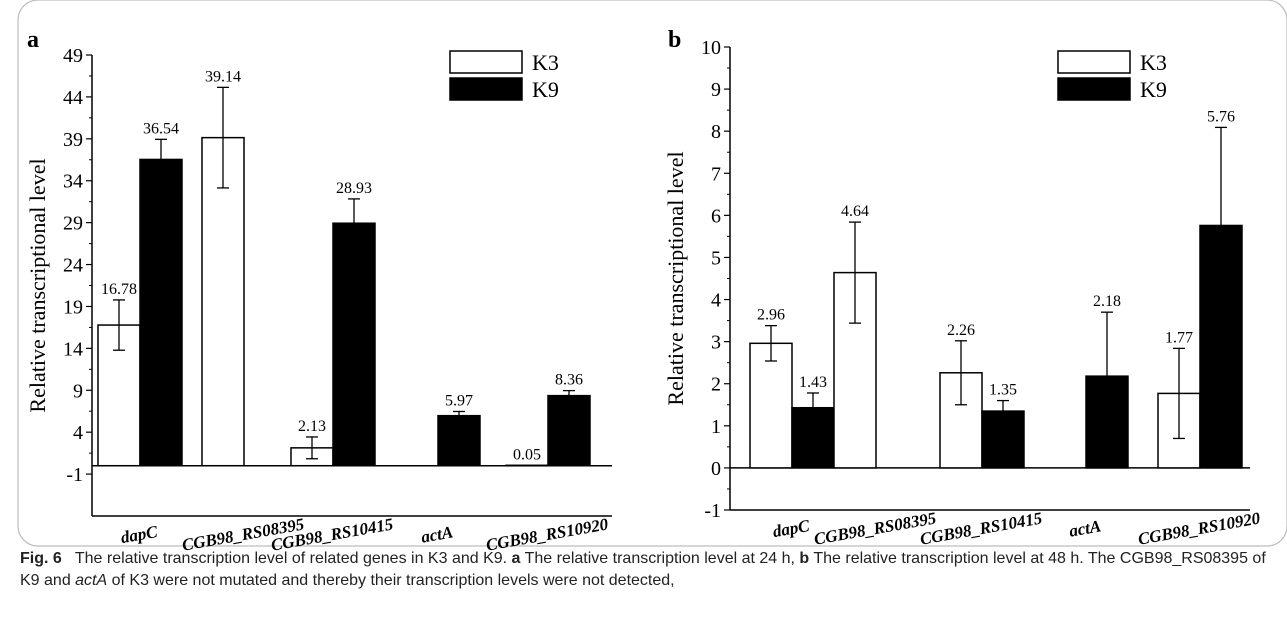  I want to click on y-tick-label: 7, so click(716, 174).